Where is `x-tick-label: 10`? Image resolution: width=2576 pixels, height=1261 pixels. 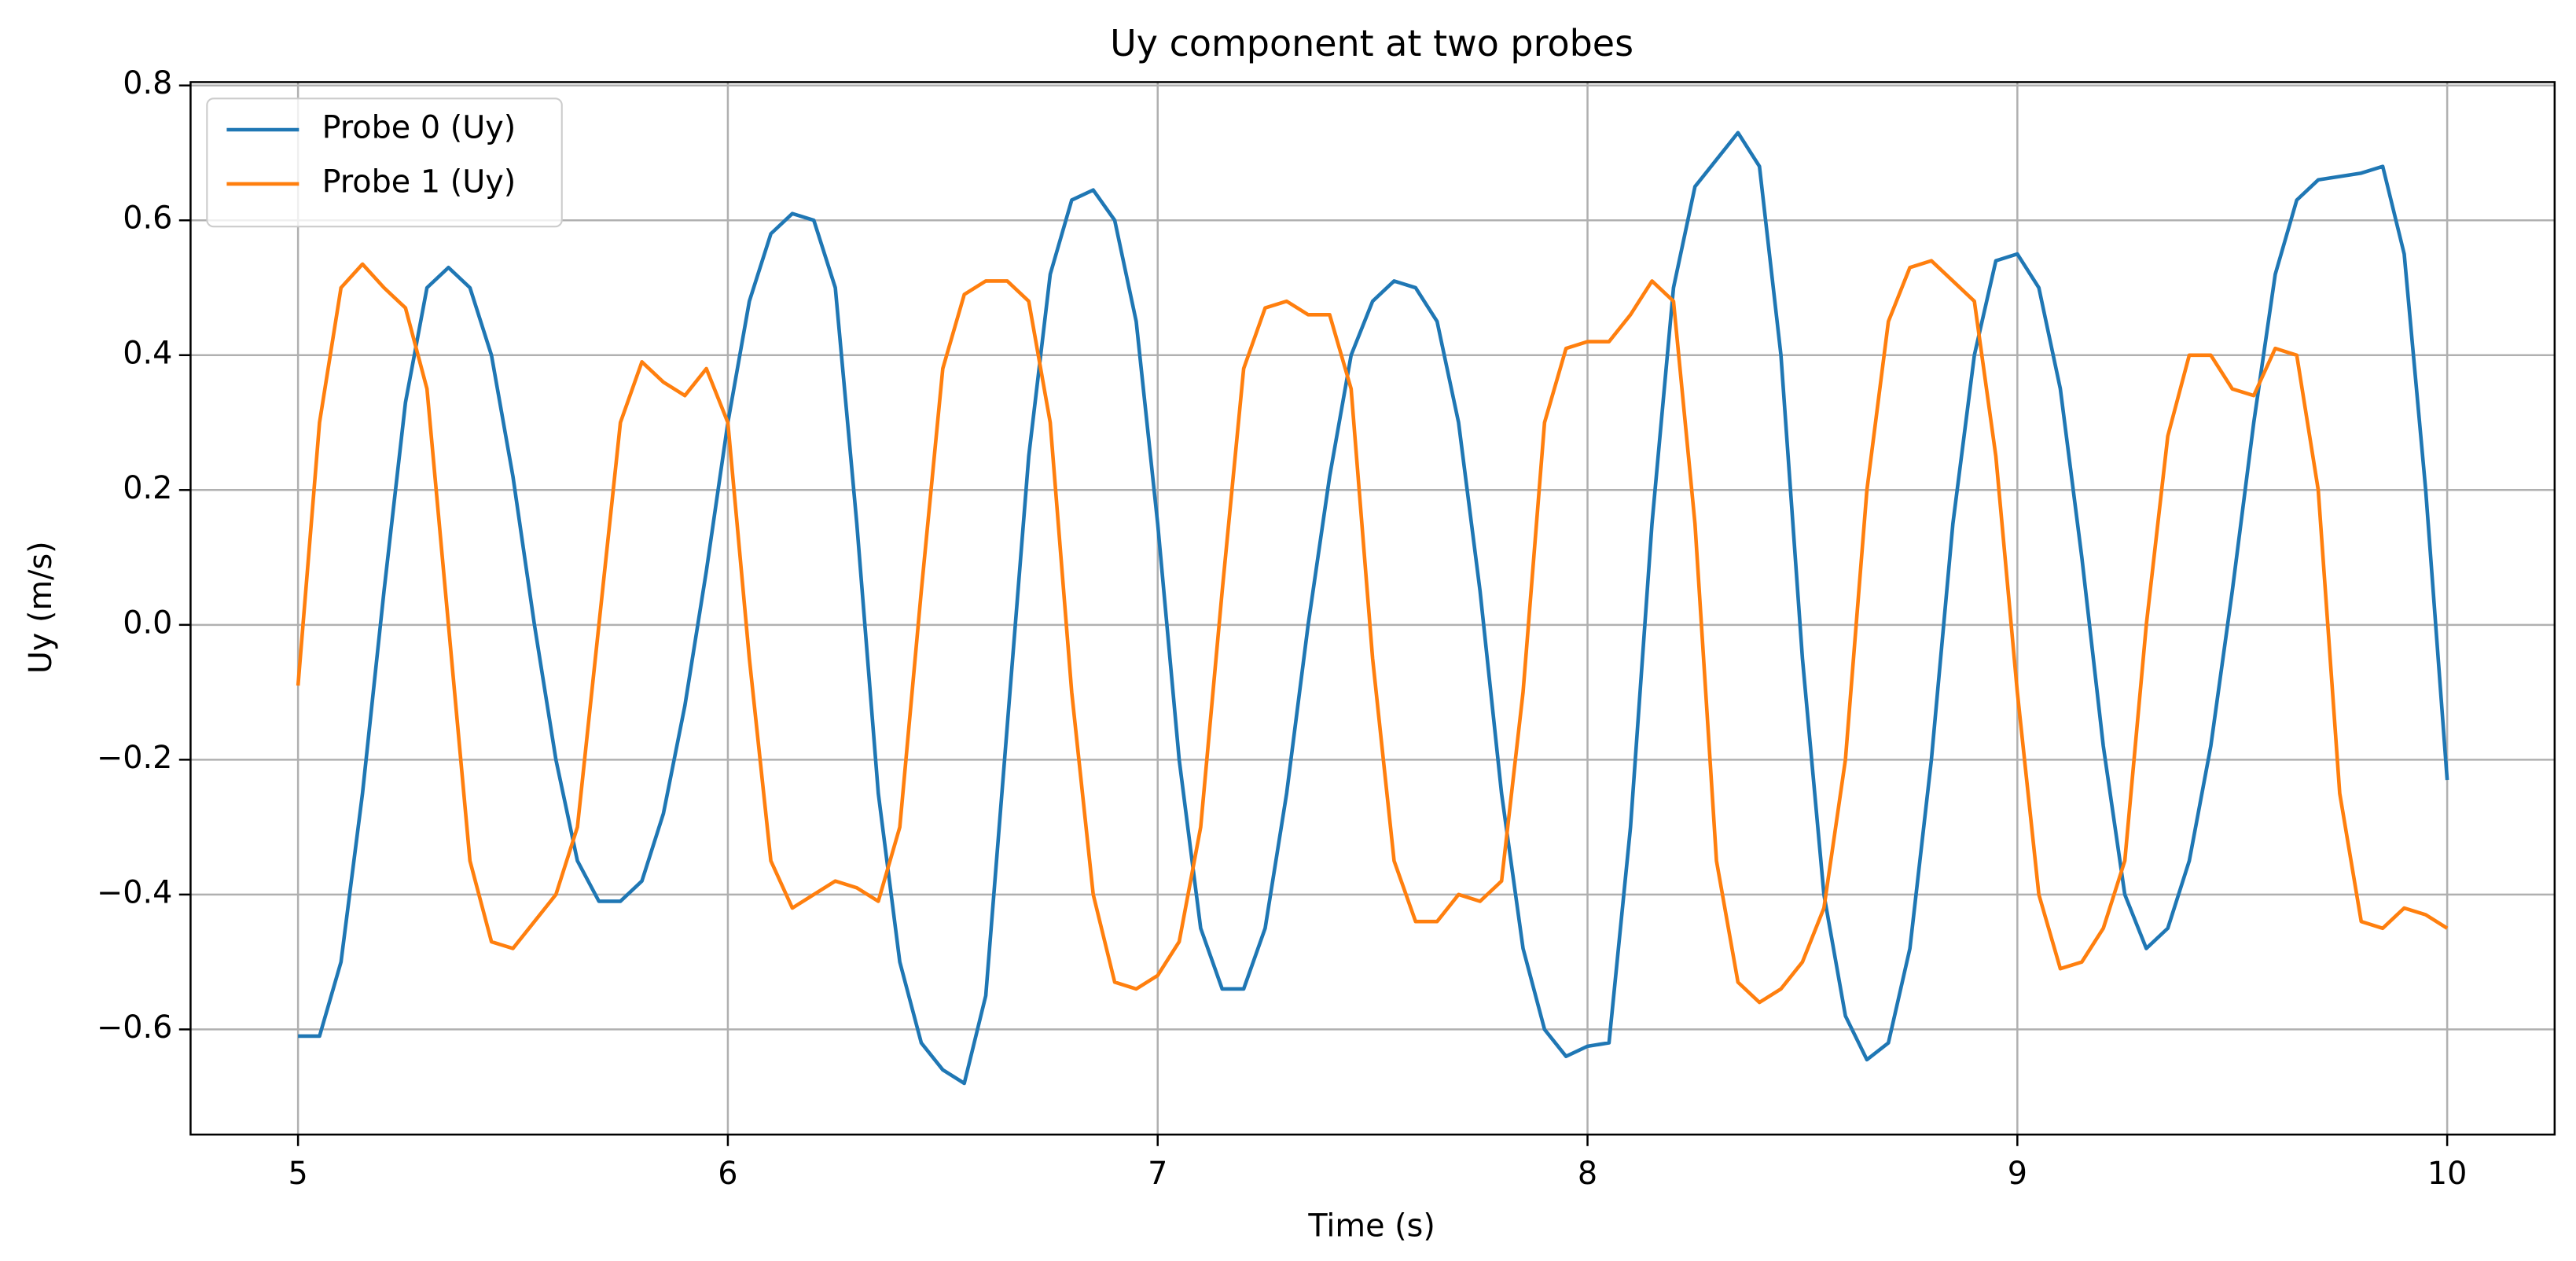 x-tick-label: 10 is located at coordinates (2447, 1174).